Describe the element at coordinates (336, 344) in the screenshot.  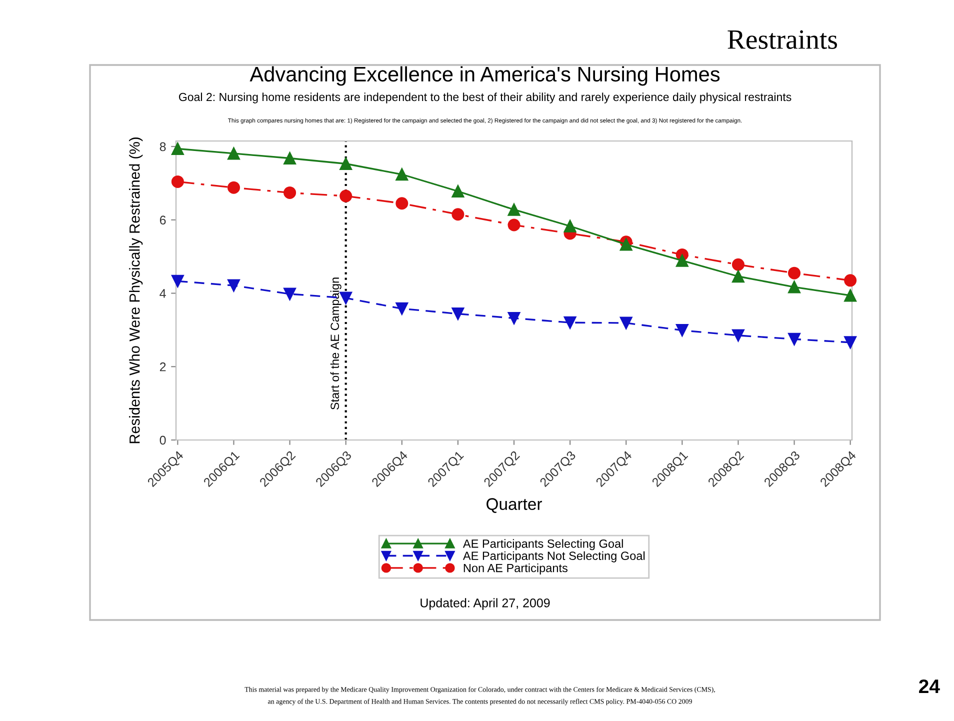
I see `ref-line-label: Start of the AE Campaign` at that location.